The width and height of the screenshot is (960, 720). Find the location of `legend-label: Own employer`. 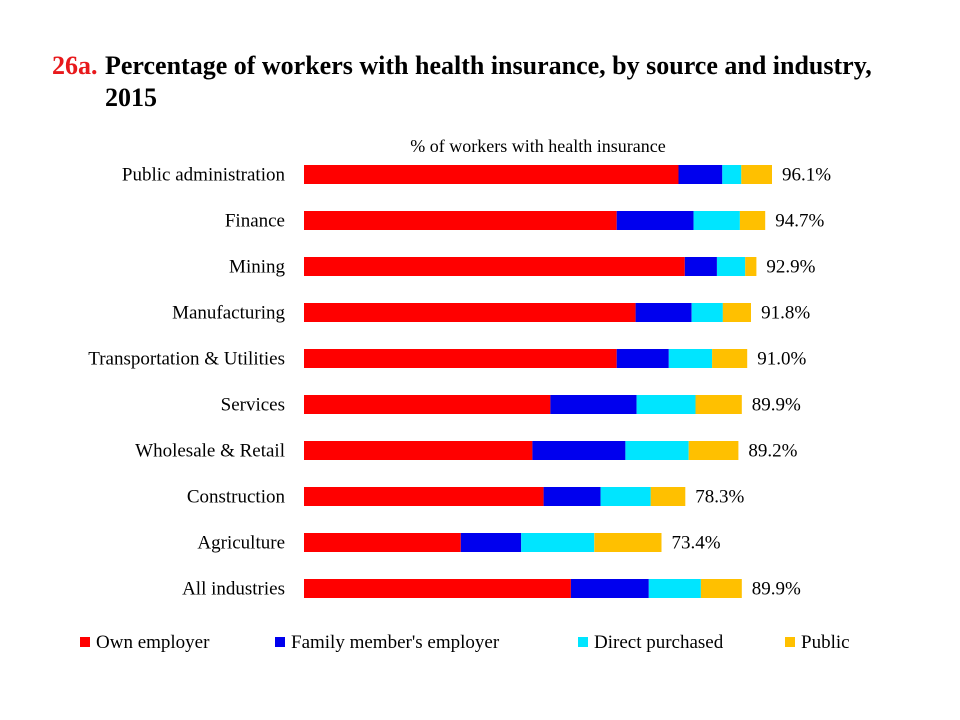

legend-label: Own employer is located at coordinates (153, 642).